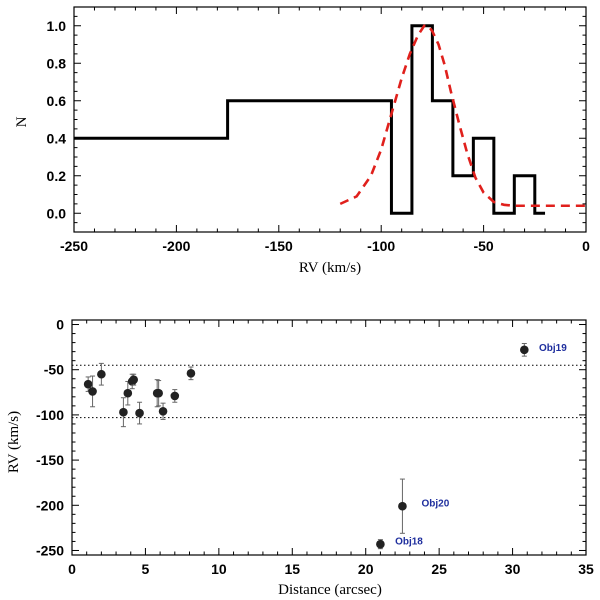  I want to click on scatter-annotations: Obj19 Obj20 Obj18, so click(481, 445).